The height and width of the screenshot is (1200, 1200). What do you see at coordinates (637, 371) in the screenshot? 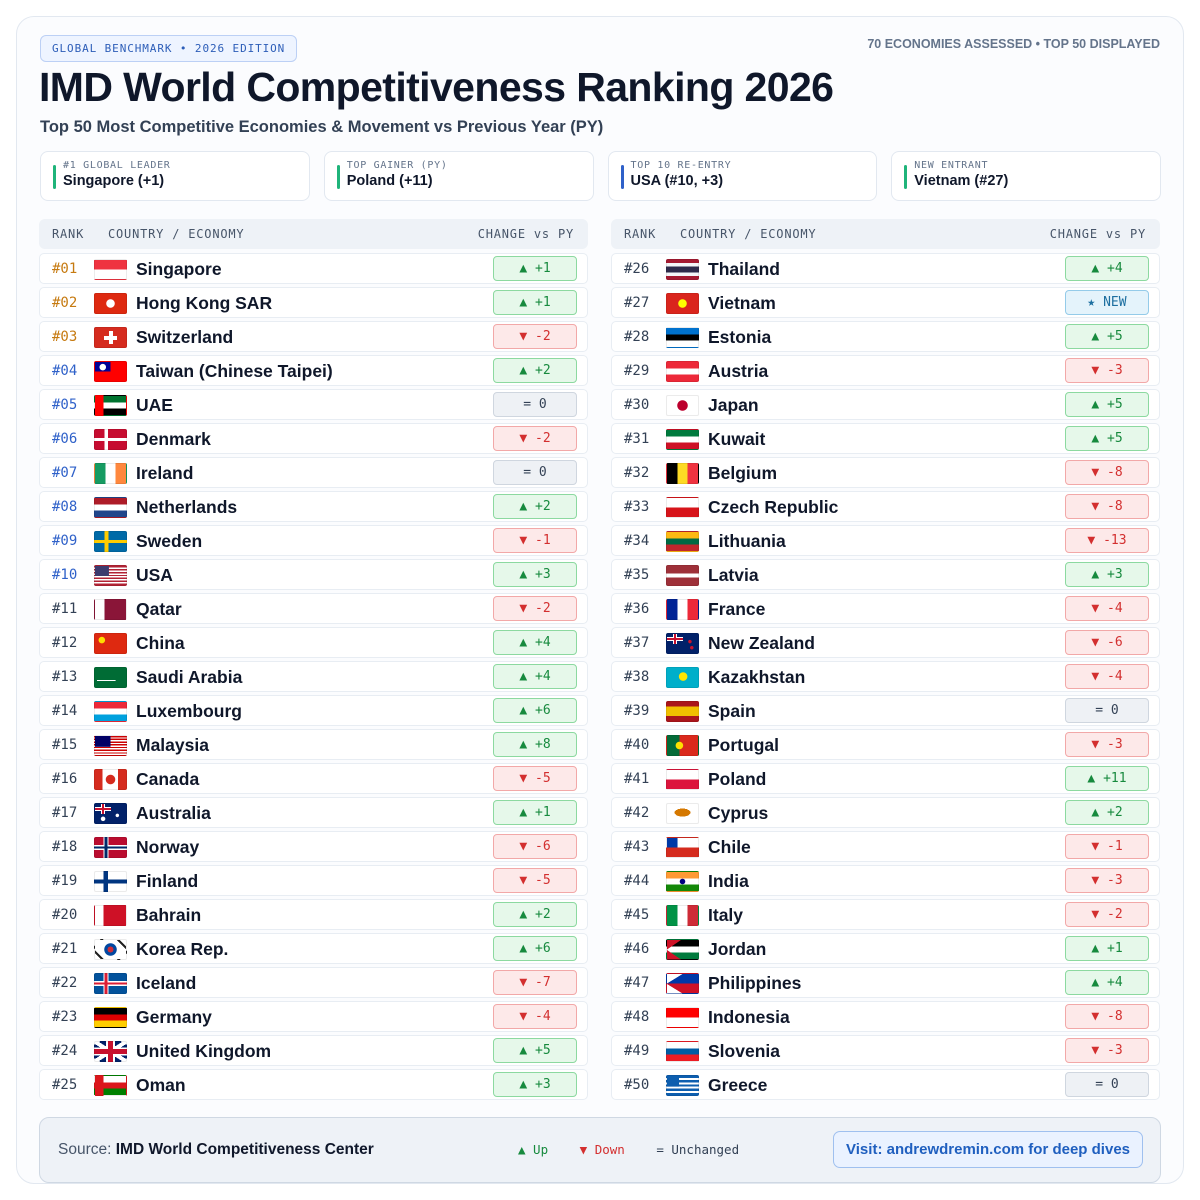
I see `rank-number: #29` at bounding box center [637, 371].